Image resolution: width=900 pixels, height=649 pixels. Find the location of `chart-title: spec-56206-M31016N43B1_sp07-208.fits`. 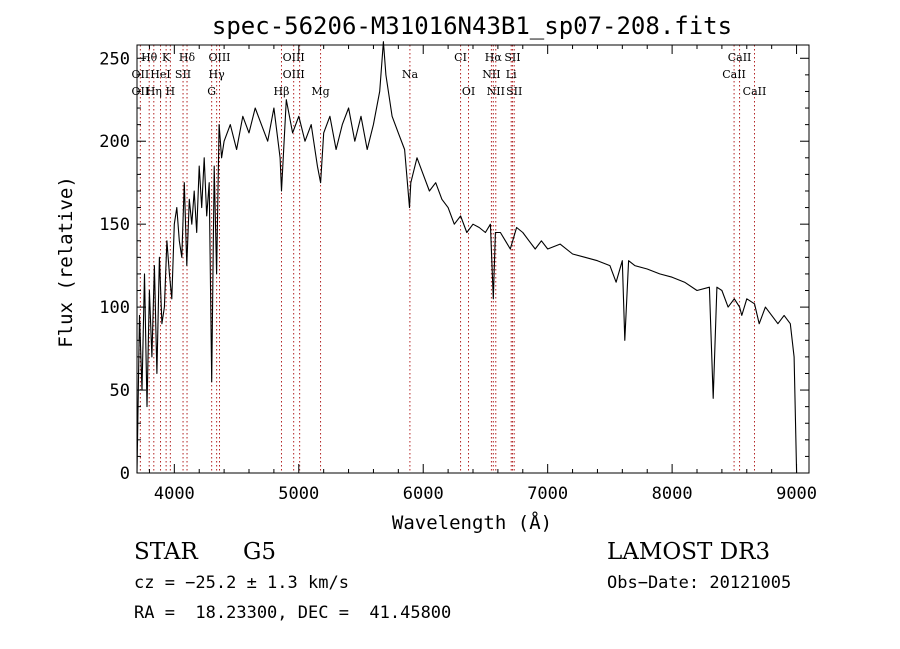

chart-title: spec-56206-M31016N43B1_sp07-208.fits is located at coordinates (472, 26).